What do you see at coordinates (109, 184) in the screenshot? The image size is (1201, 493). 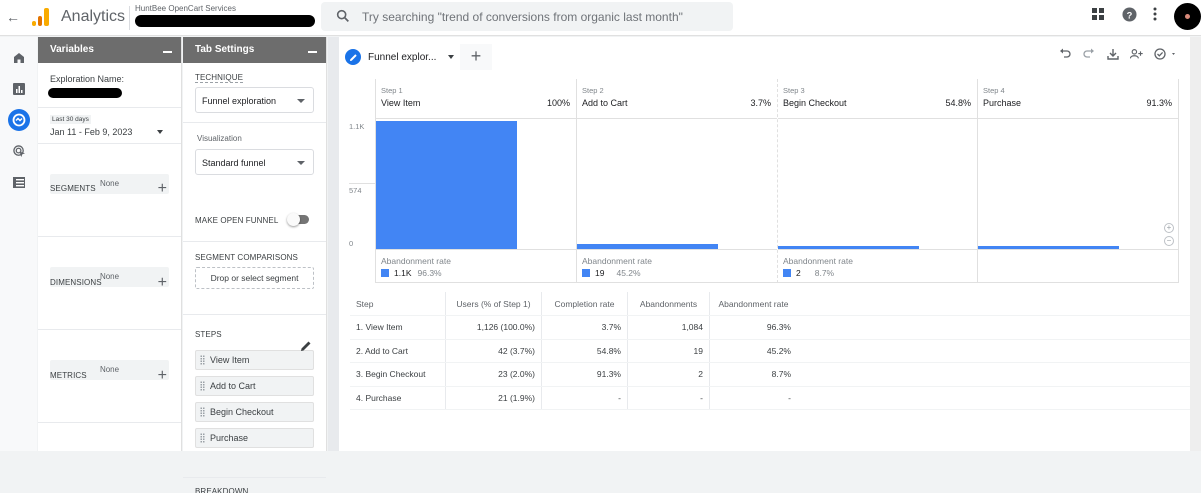 I see `segments-empty: None` at bounding box center [109, 184].